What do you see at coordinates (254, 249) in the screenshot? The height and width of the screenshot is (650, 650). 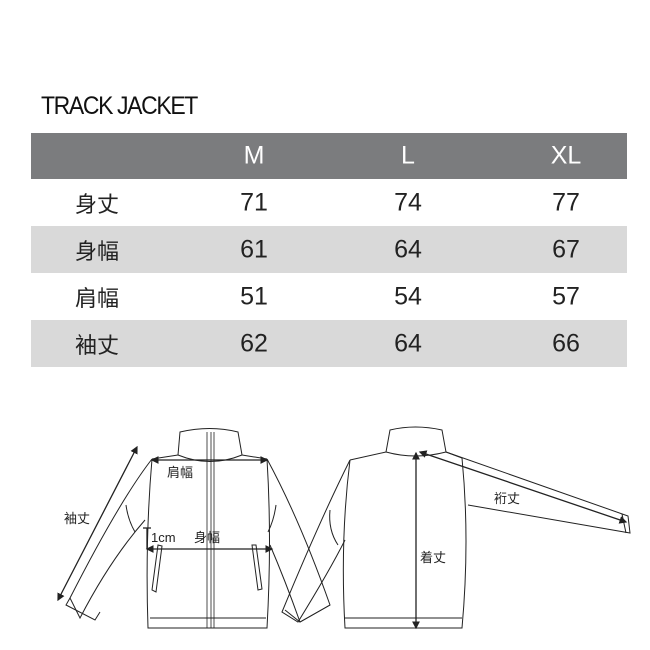 I see `cell: 61` at bounding box center [254, 249].